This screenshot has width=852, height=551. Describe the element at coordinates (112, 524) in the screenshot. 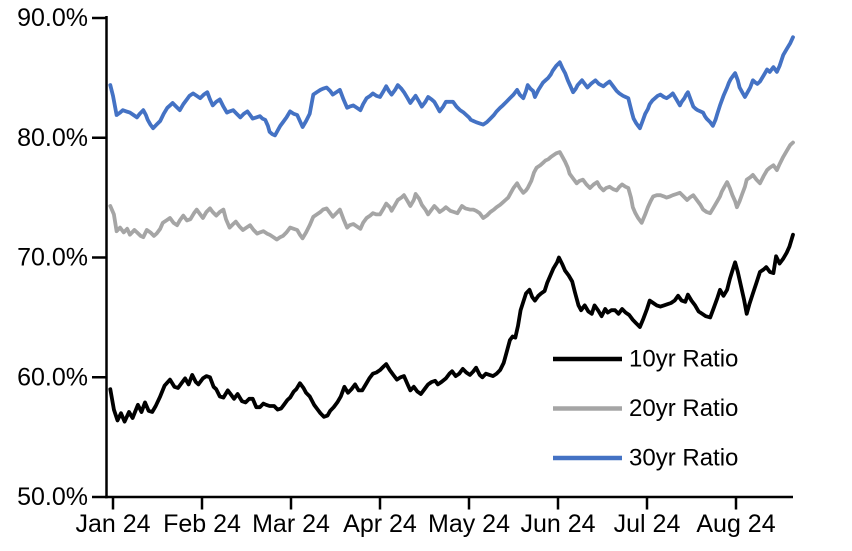

I see `x-tick-label: Jan 24` at that location.